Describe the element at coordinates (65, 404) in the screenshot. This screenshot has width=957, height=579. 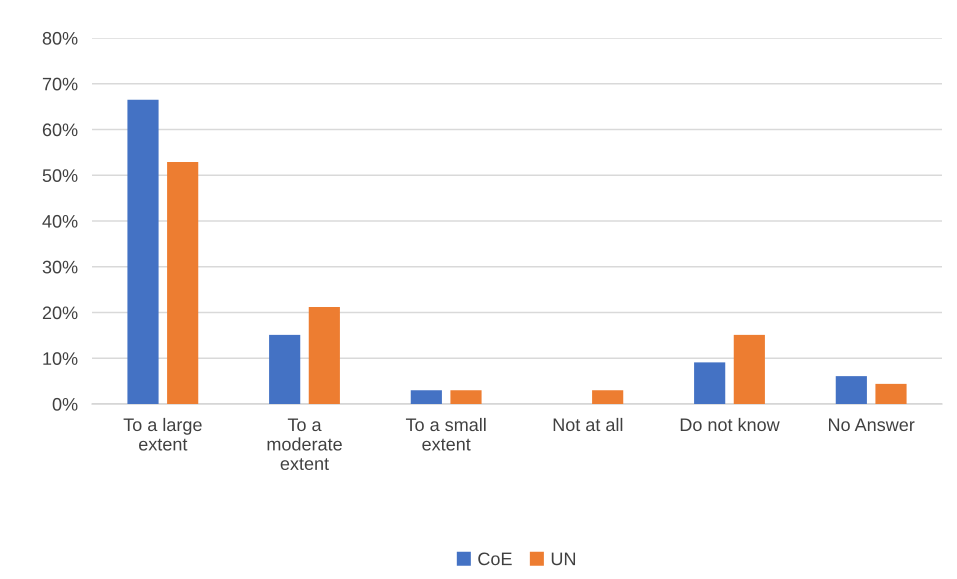
I see `y-tick-label: 0%` at that location.